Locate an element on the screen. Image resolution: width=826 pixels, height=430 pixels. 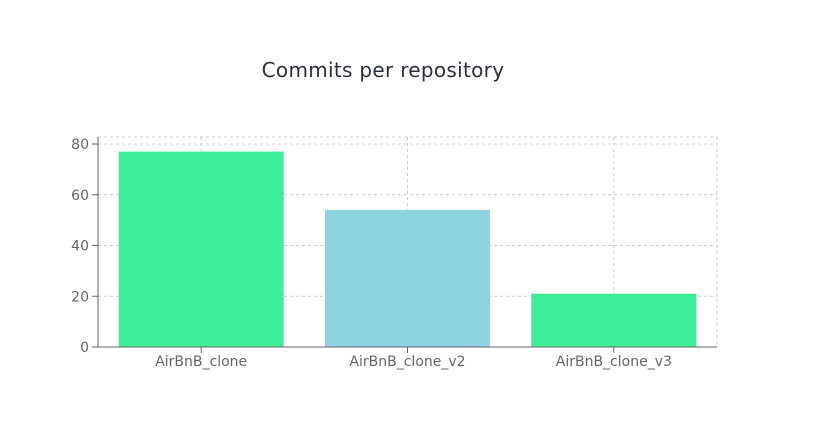
x-tick-label: AirBnB_clone_v2 is located at coordinates (407, 362).